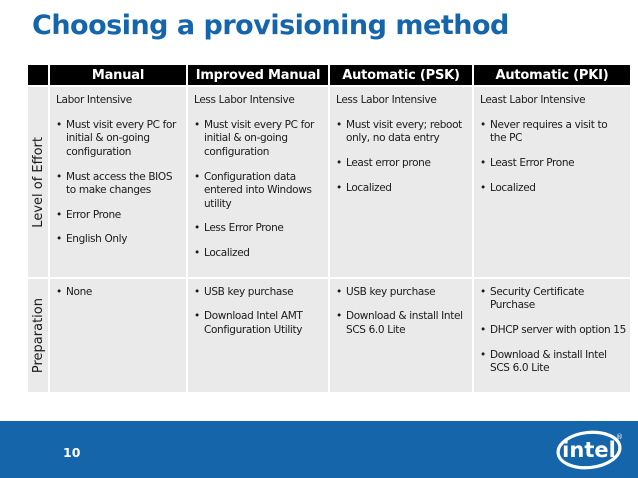  Describe the element at coordinates (118, 240) in the screenshot. I see `bullet-item: English Only` at that location.